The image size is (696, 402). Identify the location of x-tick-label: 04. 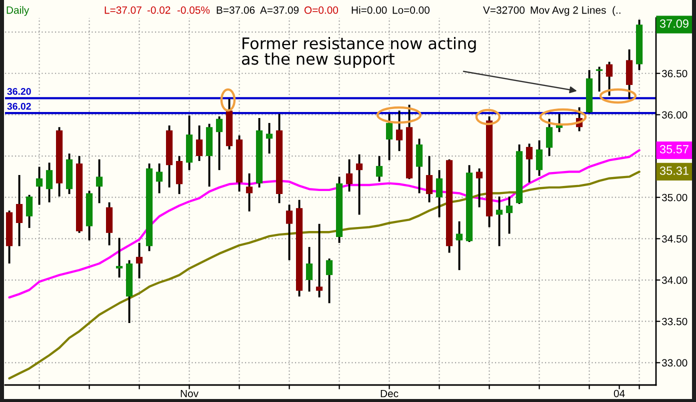
(619, 394).